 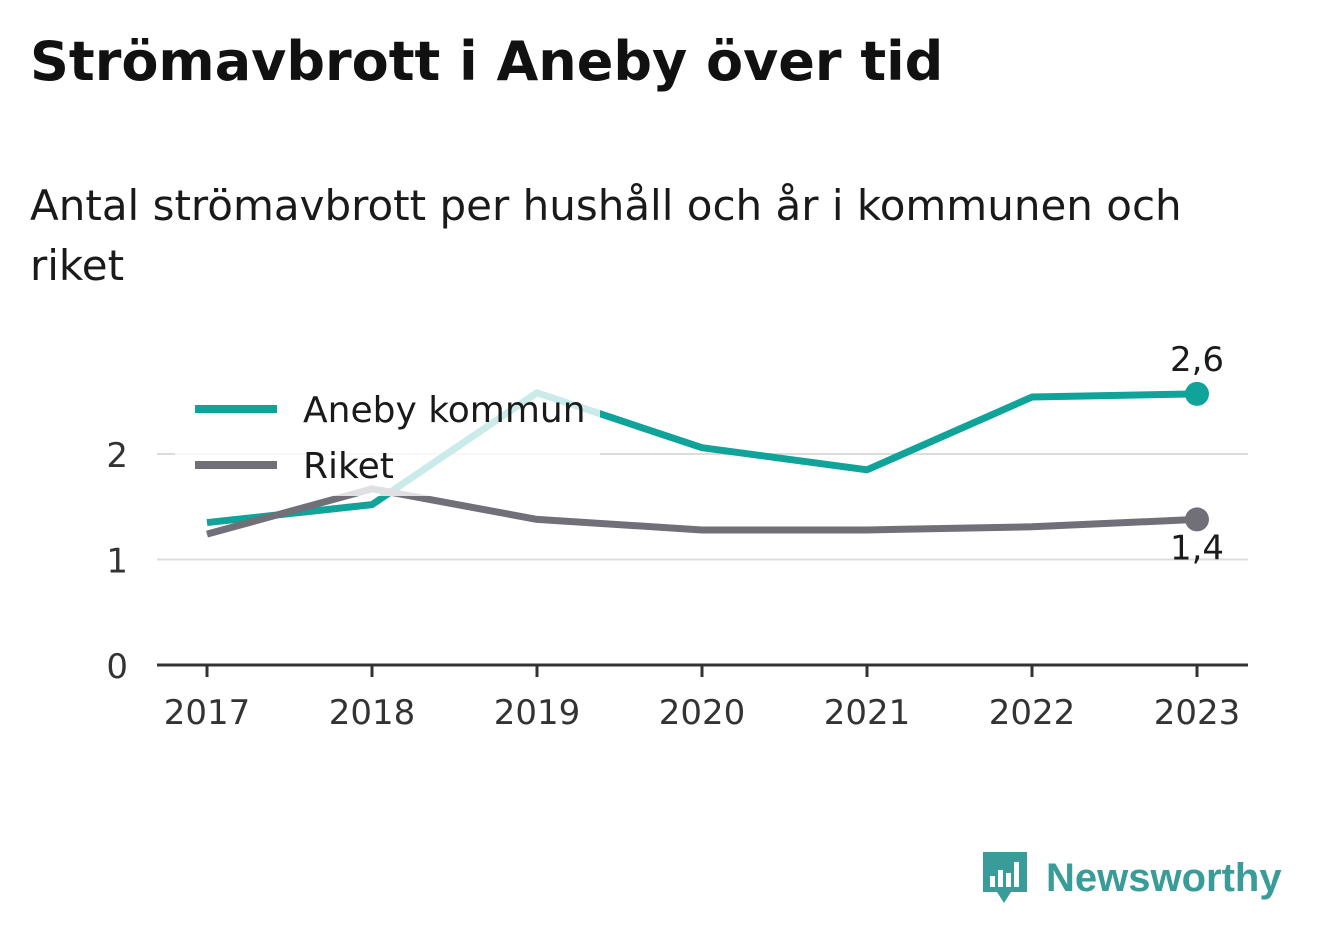 I want to click on x-axis-ticks: 2017 2018 2019 2020 2021 2022 2023, so click(x=702, y=699).